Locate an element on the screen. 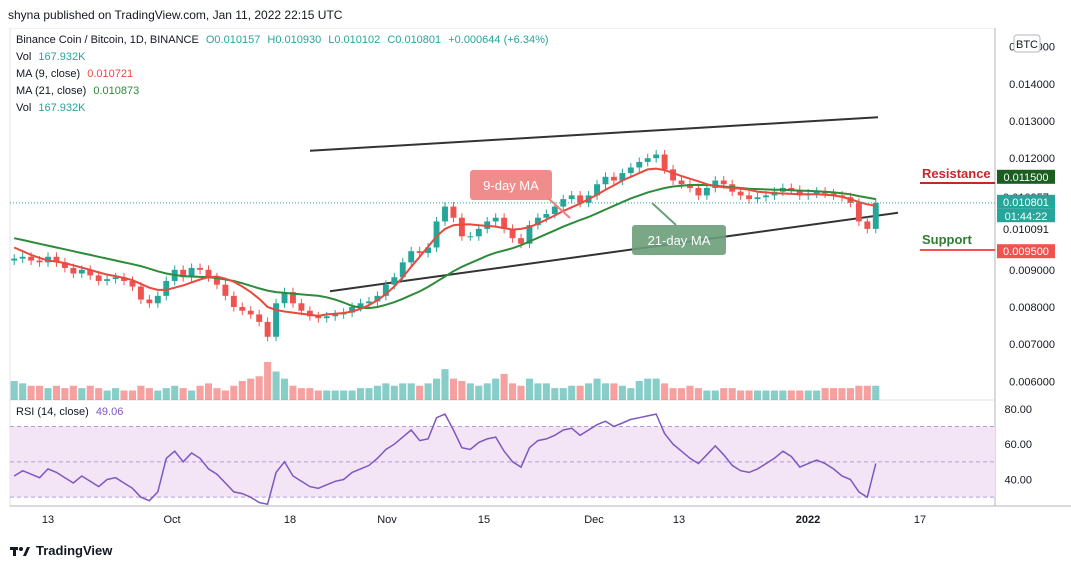 The width and height of the screenshot is (1071, 568). price-label-text: 01:44:22 is located at coordinates (1026, 217).